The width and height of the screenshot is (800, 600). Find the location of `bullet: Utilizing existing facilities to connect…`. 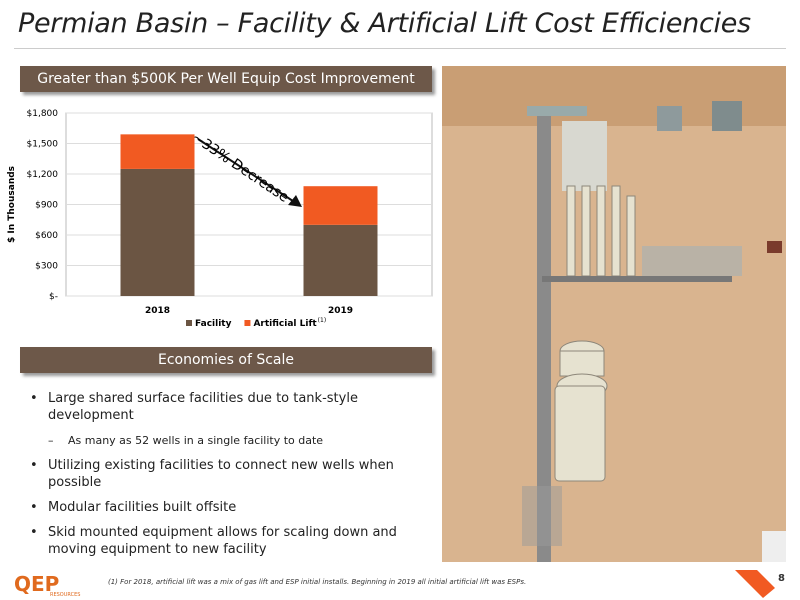

bullet: Utilizing existing facilities to connect… is located at coordinates (214, 474).